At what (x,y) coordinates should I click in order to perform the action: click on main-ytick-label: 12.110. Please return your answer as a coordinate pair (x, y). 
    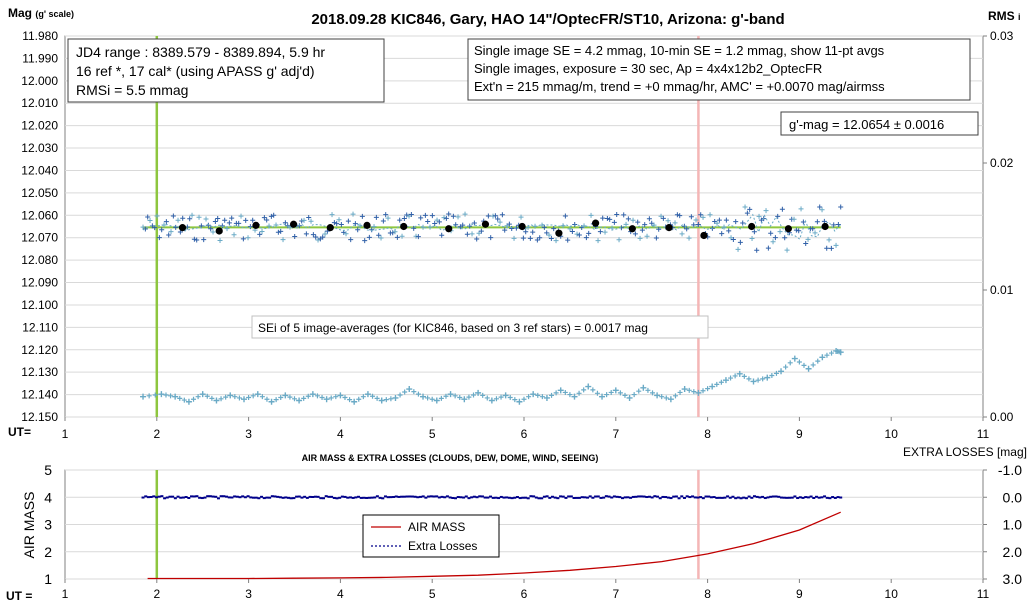
    Looking at the image, I should click on (40, 327).